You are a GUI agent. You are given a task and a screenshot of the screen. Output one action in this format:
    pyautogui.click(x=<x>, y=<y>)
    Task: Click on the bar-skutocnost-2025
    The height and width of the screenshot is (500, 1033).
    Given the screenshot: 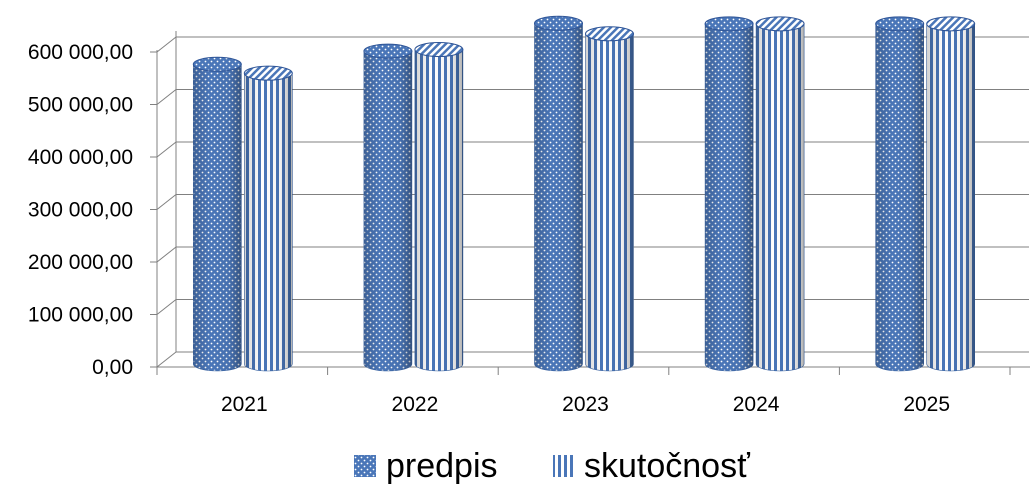 What is the action you would take?
    pyautogui.click(x=951, y=194)
    